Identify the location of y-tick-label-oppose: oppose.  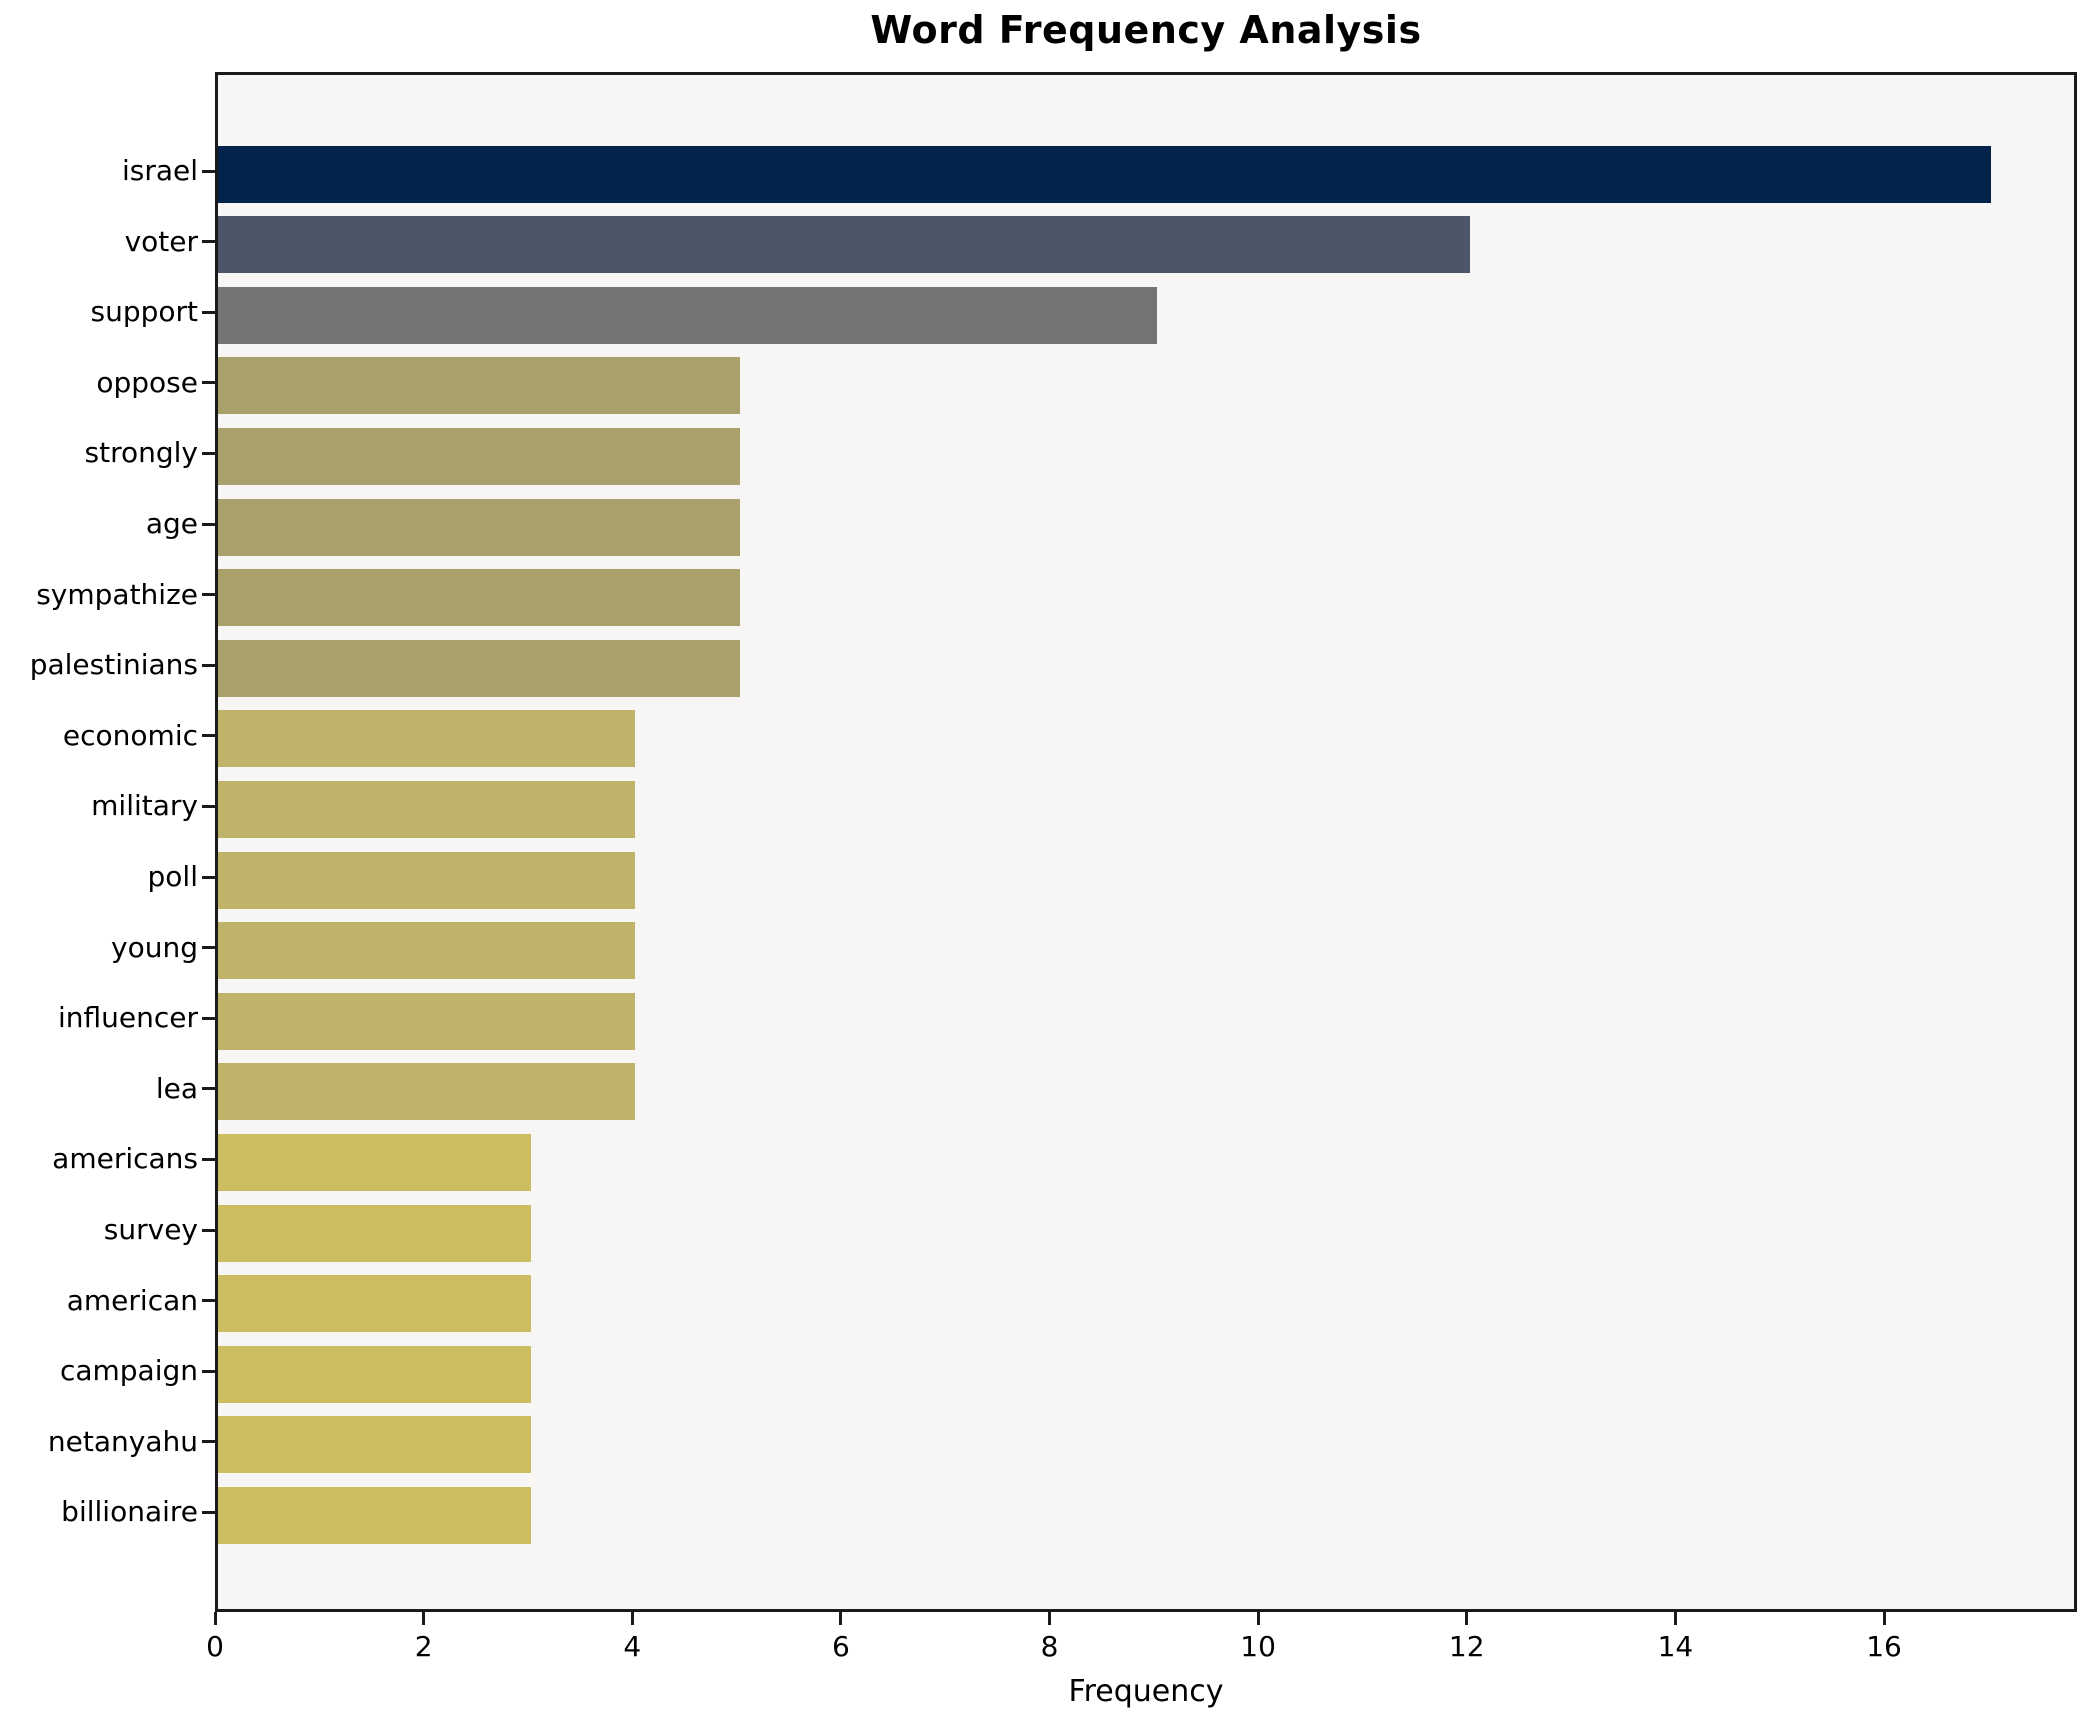
(147, 382).